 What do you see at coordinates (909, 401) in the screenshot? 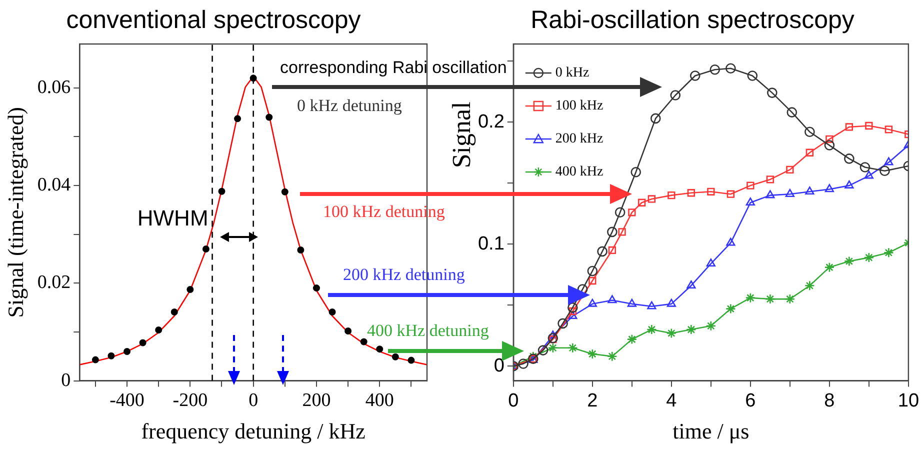
I see `x-tick-label: 10` at bounding box center [909, 401].